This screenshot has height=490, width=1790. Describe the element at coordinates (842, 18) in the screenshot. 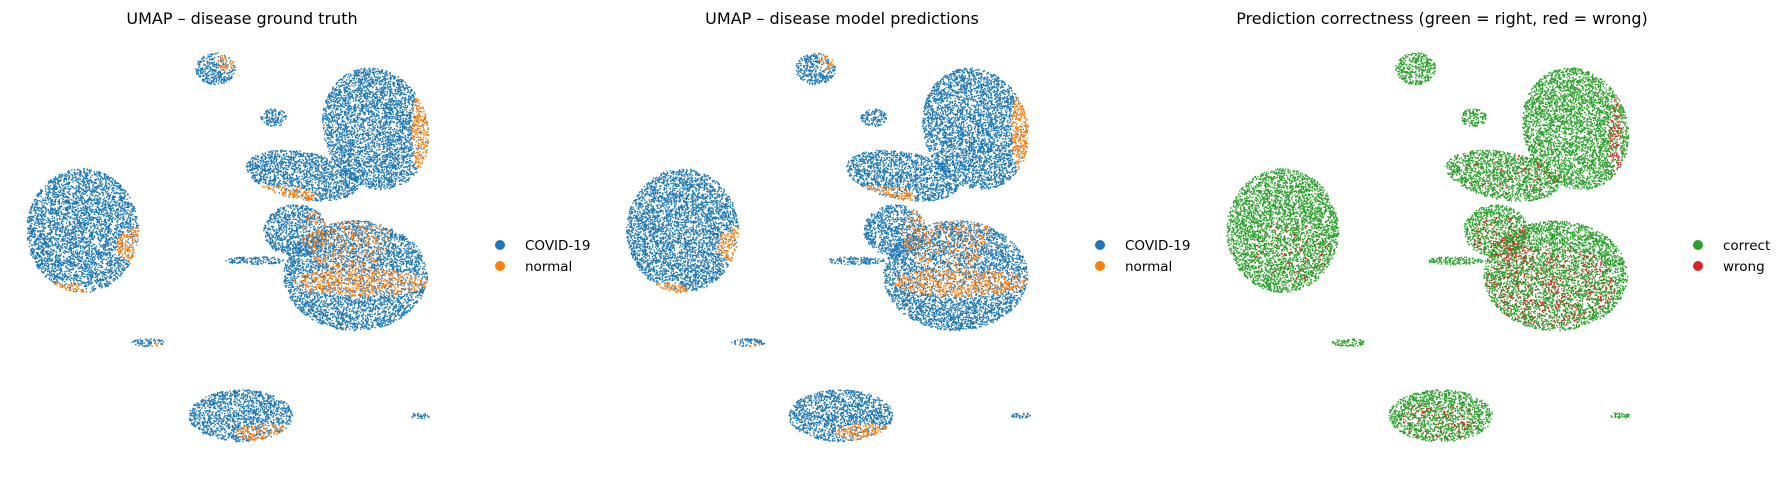

I see `panel-title: UMAP – disease model predictions` at that location.